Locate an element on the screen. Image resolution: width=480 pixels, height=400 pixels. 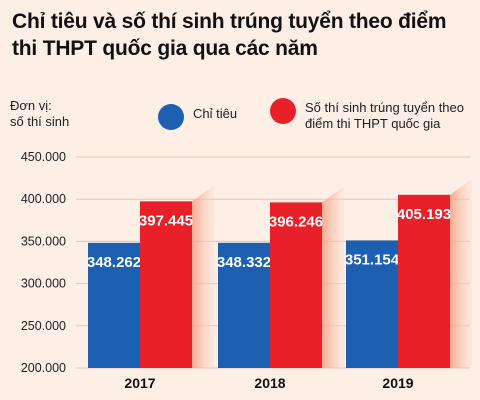
y-tick-label: 200.000 is located at coordinates (43, 368).